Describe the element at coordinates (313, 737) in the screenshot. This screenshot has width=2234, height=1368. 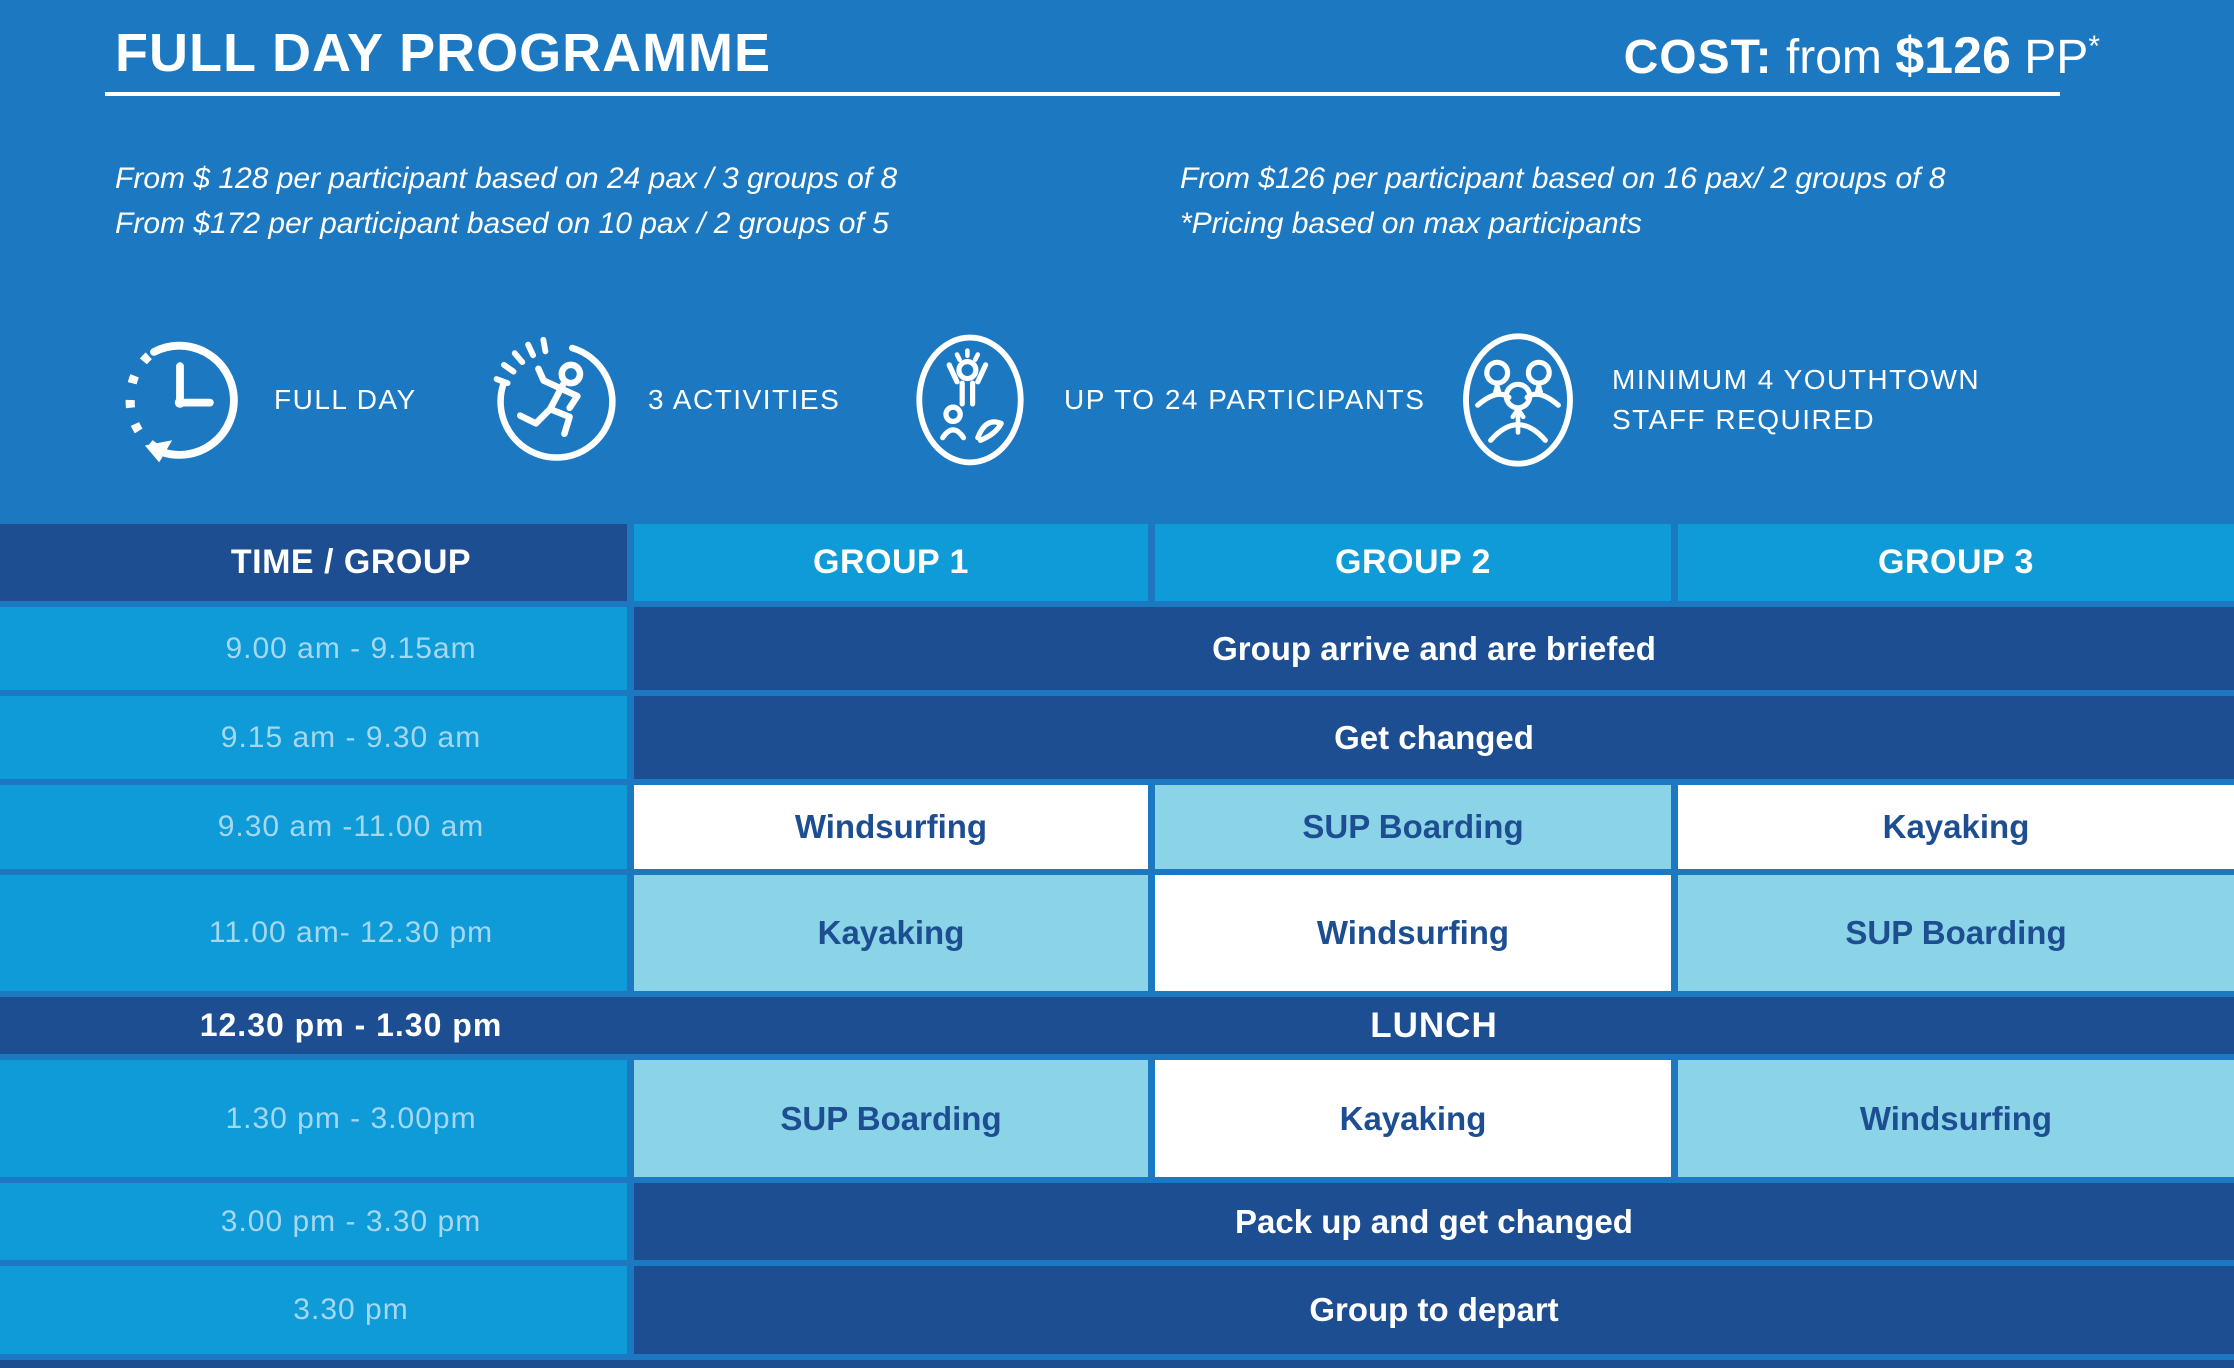
I see `time-cell: 9.15 am - 9.30 am` at that location.